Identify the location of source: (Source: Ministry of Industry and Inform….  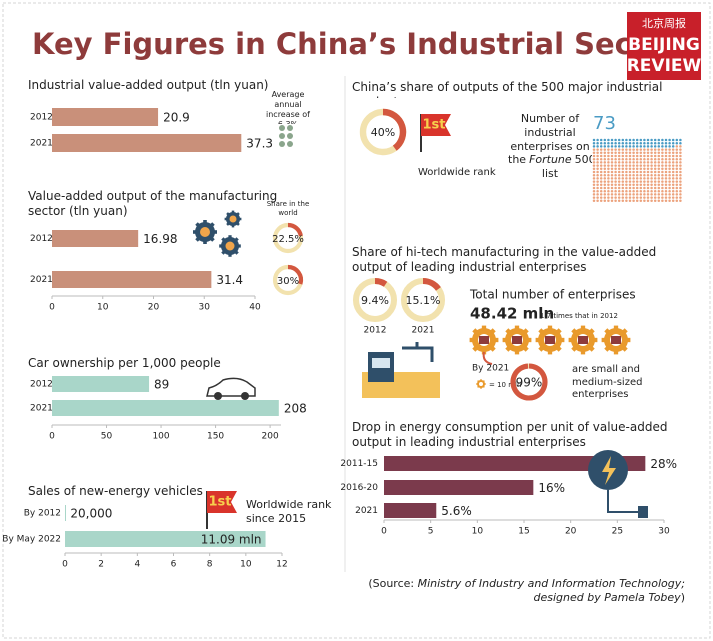
(515, 591).